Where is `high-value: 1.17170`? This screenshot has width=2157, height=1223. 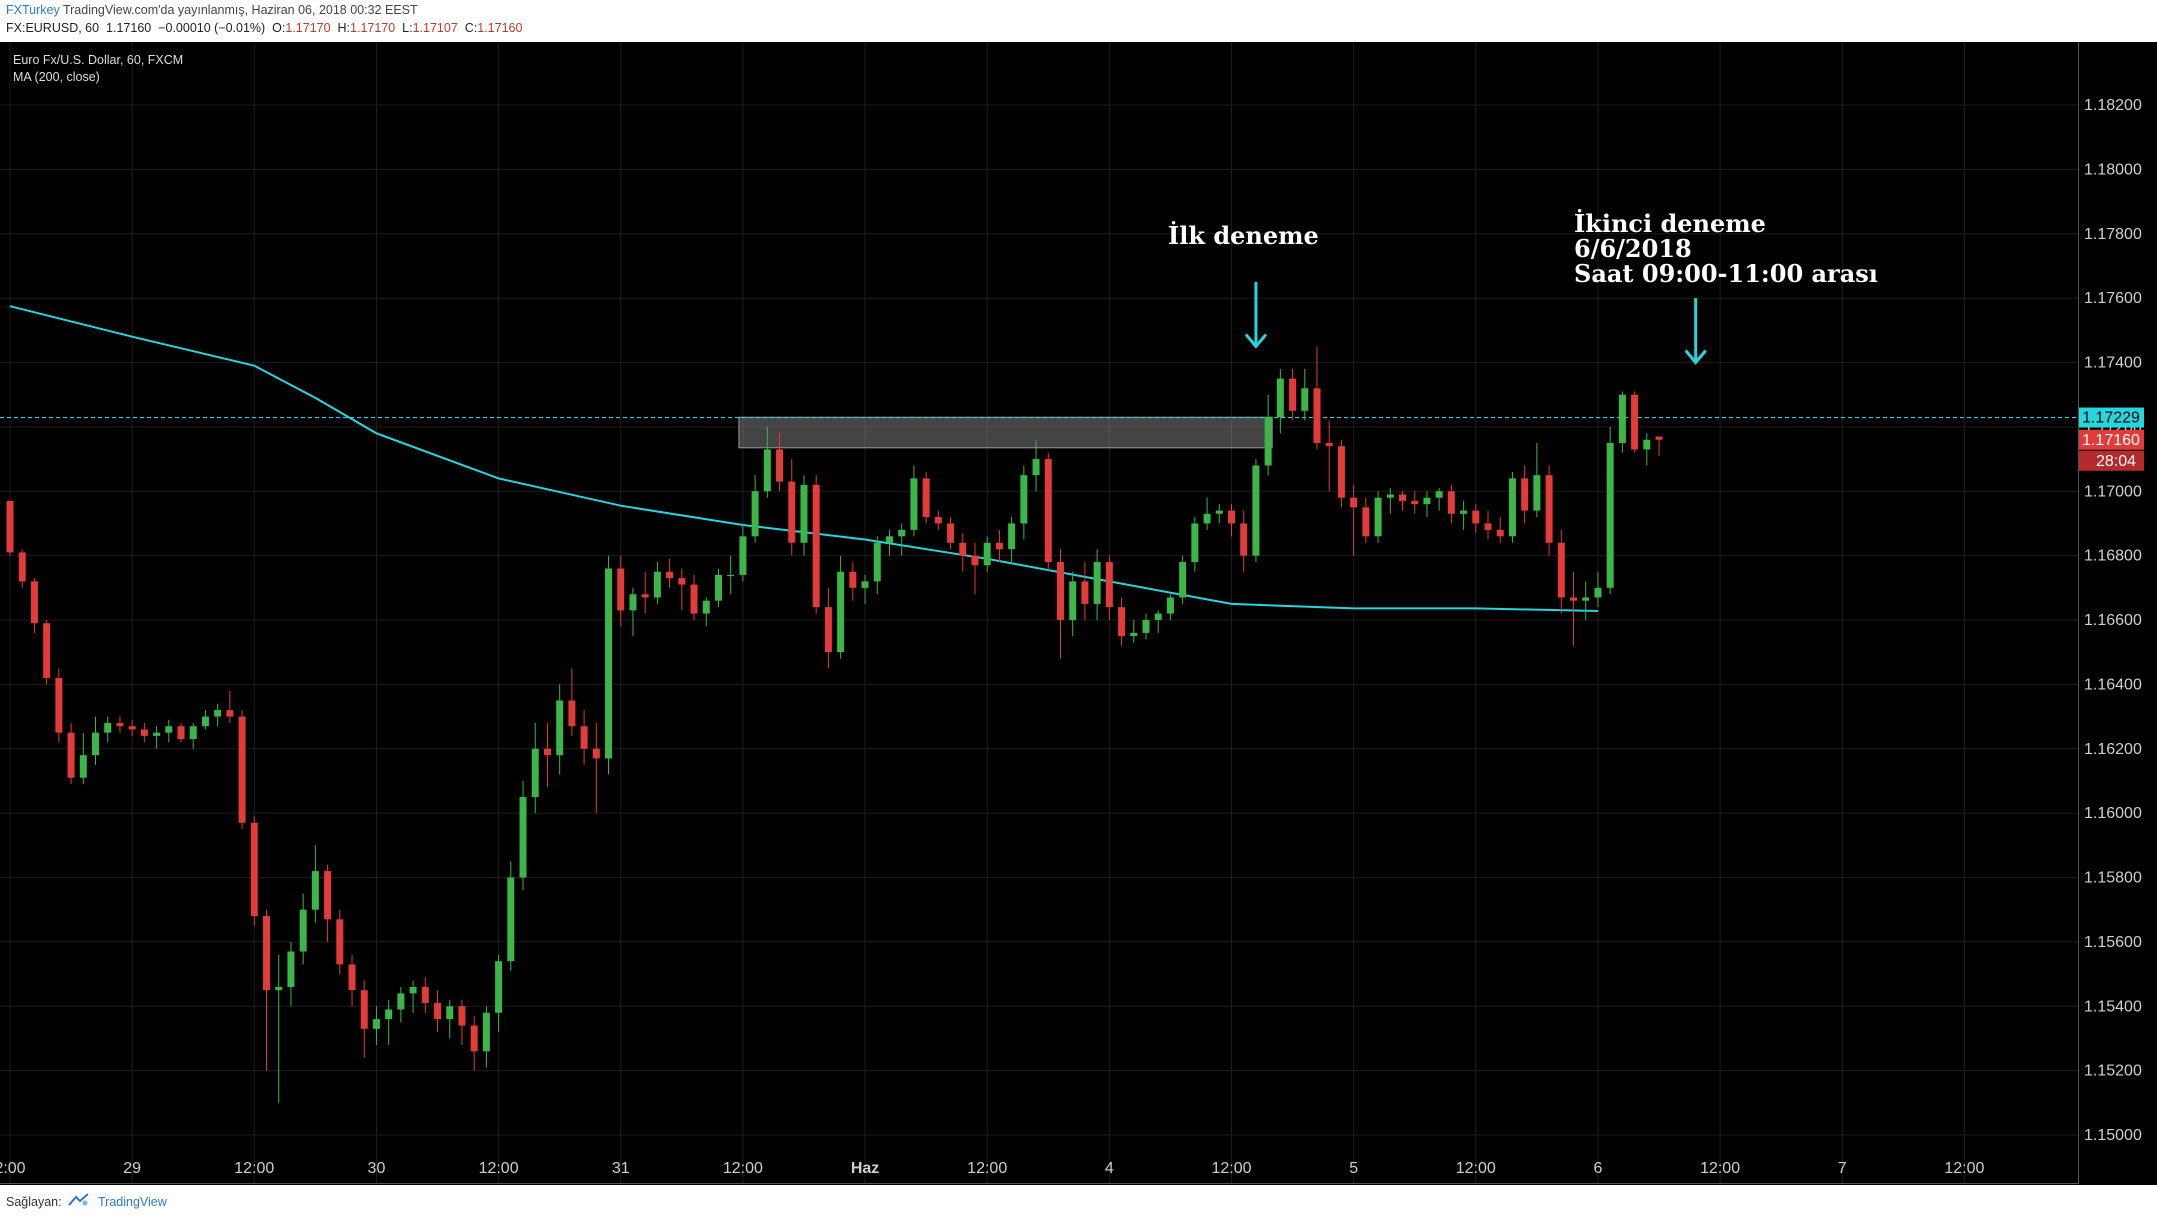
high-value: 1.17170 is located at coordinates (373, 28).